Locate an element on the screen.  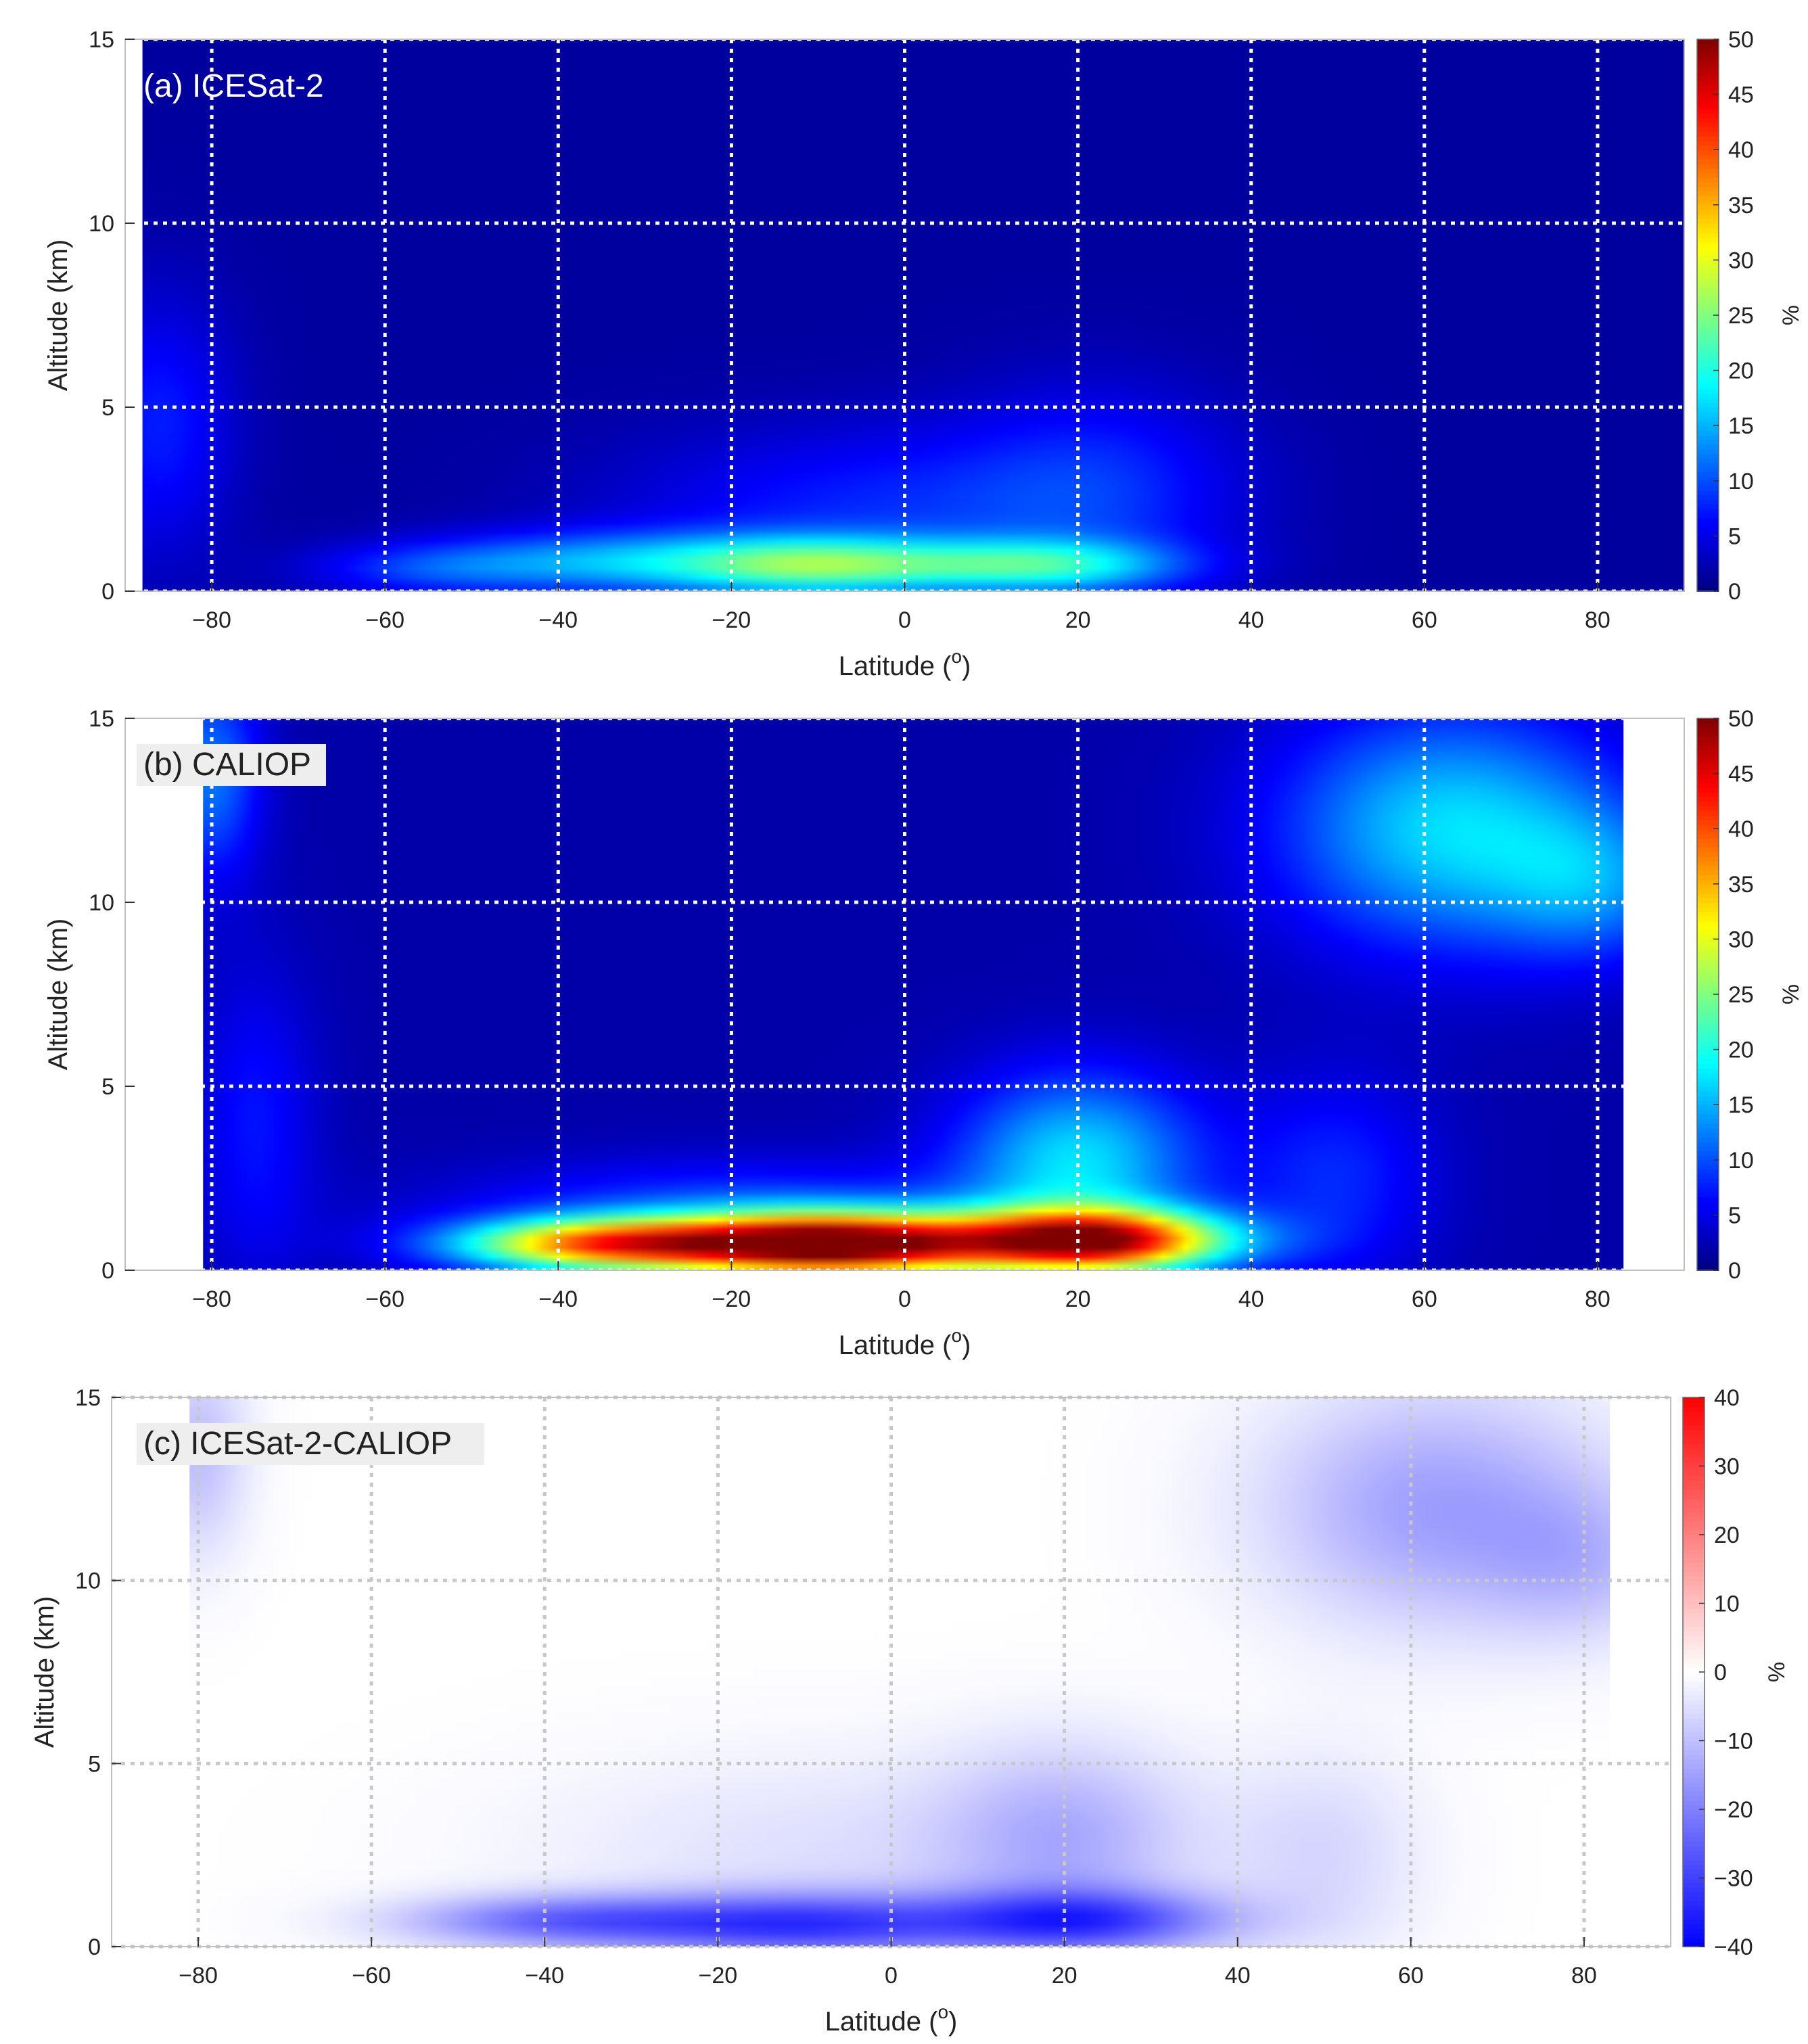
colorbar-tick-label: 25 is located at coordinates (1741, 316).